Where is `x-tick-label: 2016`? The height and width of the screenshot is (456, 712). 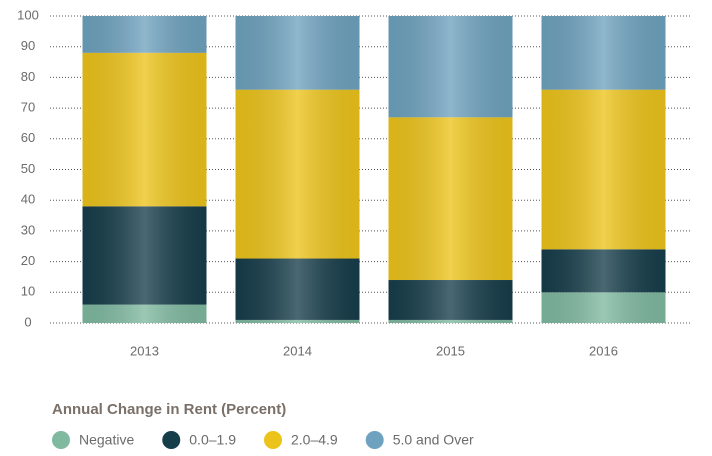 x-tick-label: 2016 is located at coordinates (603, 350).